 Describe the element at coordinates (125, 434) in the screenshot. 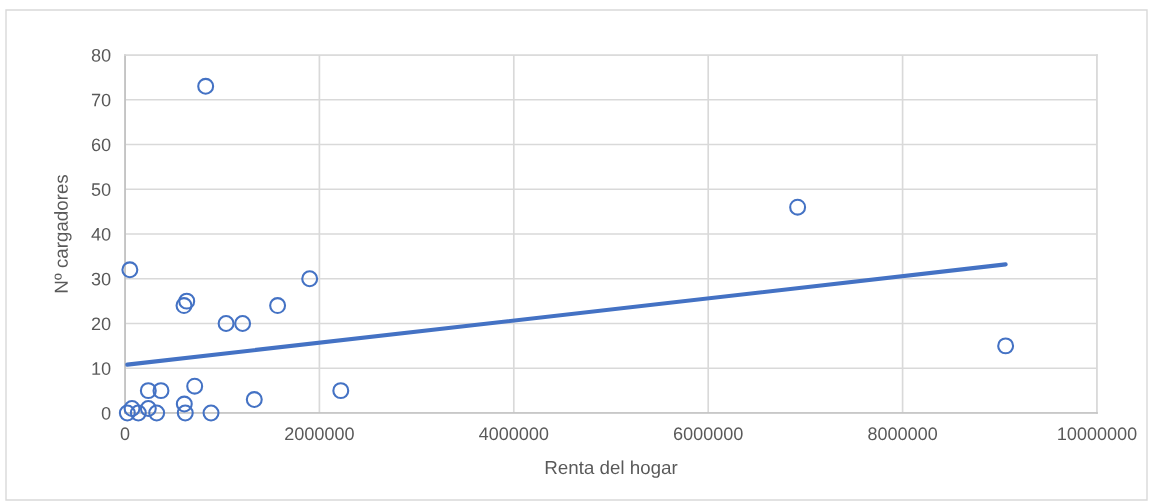

I see `x-tick-label: 0` at that location.